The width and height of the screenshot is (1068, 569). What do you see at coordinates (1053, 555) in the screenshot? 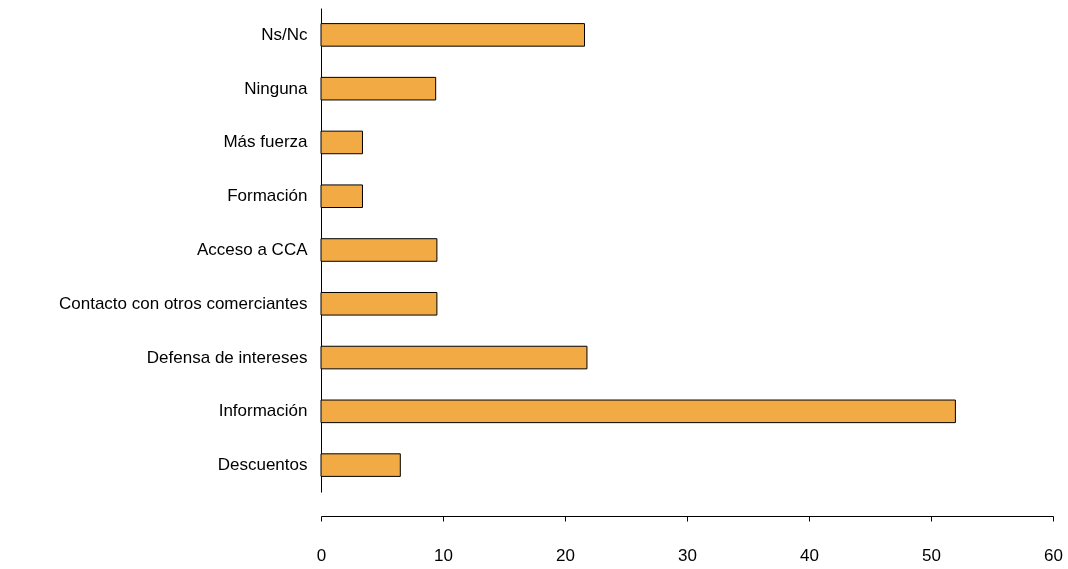
I see `x-tick-label: 60` at bounding box center [1053, 555].